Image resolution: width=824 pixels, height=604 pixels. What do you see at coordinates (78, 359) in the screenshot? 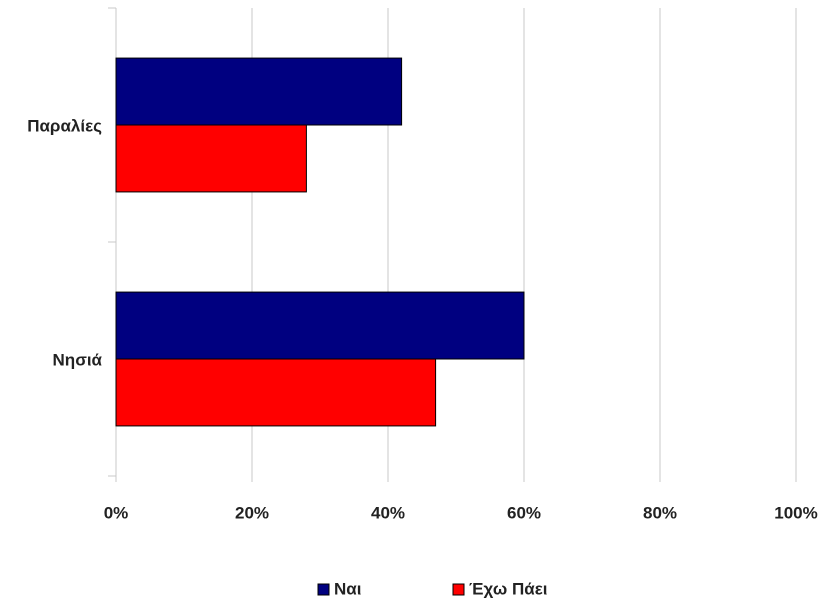
I see `y-tick-label: Νησιά` at bounding box center [78, 359].